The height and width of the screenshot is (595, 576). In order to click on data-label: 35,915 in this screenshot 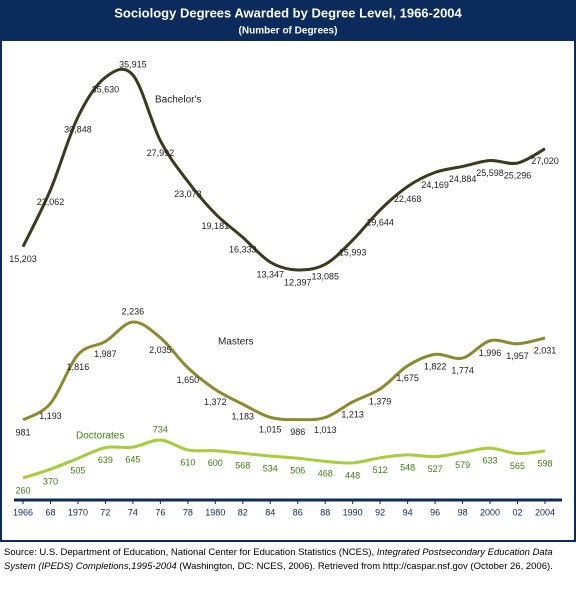, I will do `click(133, 64)`.